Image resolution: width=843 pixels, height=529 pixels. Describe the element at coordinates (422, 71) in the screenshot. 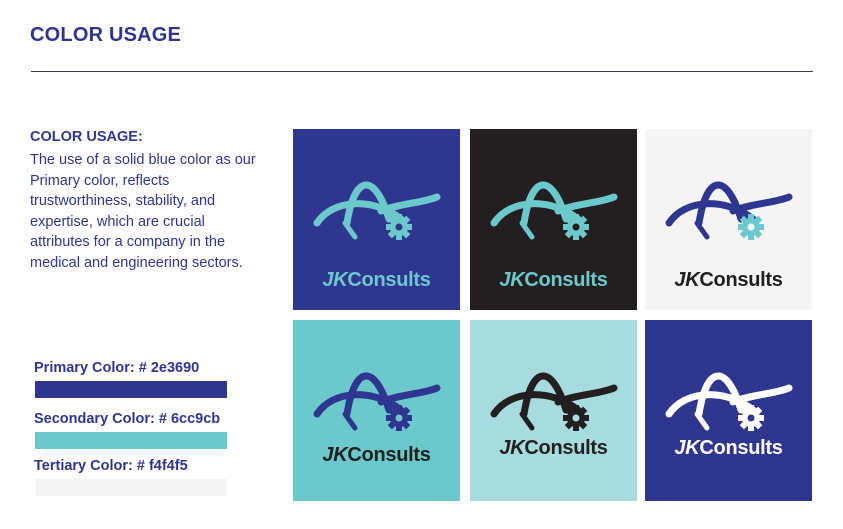

I see `title-divider` at that location.